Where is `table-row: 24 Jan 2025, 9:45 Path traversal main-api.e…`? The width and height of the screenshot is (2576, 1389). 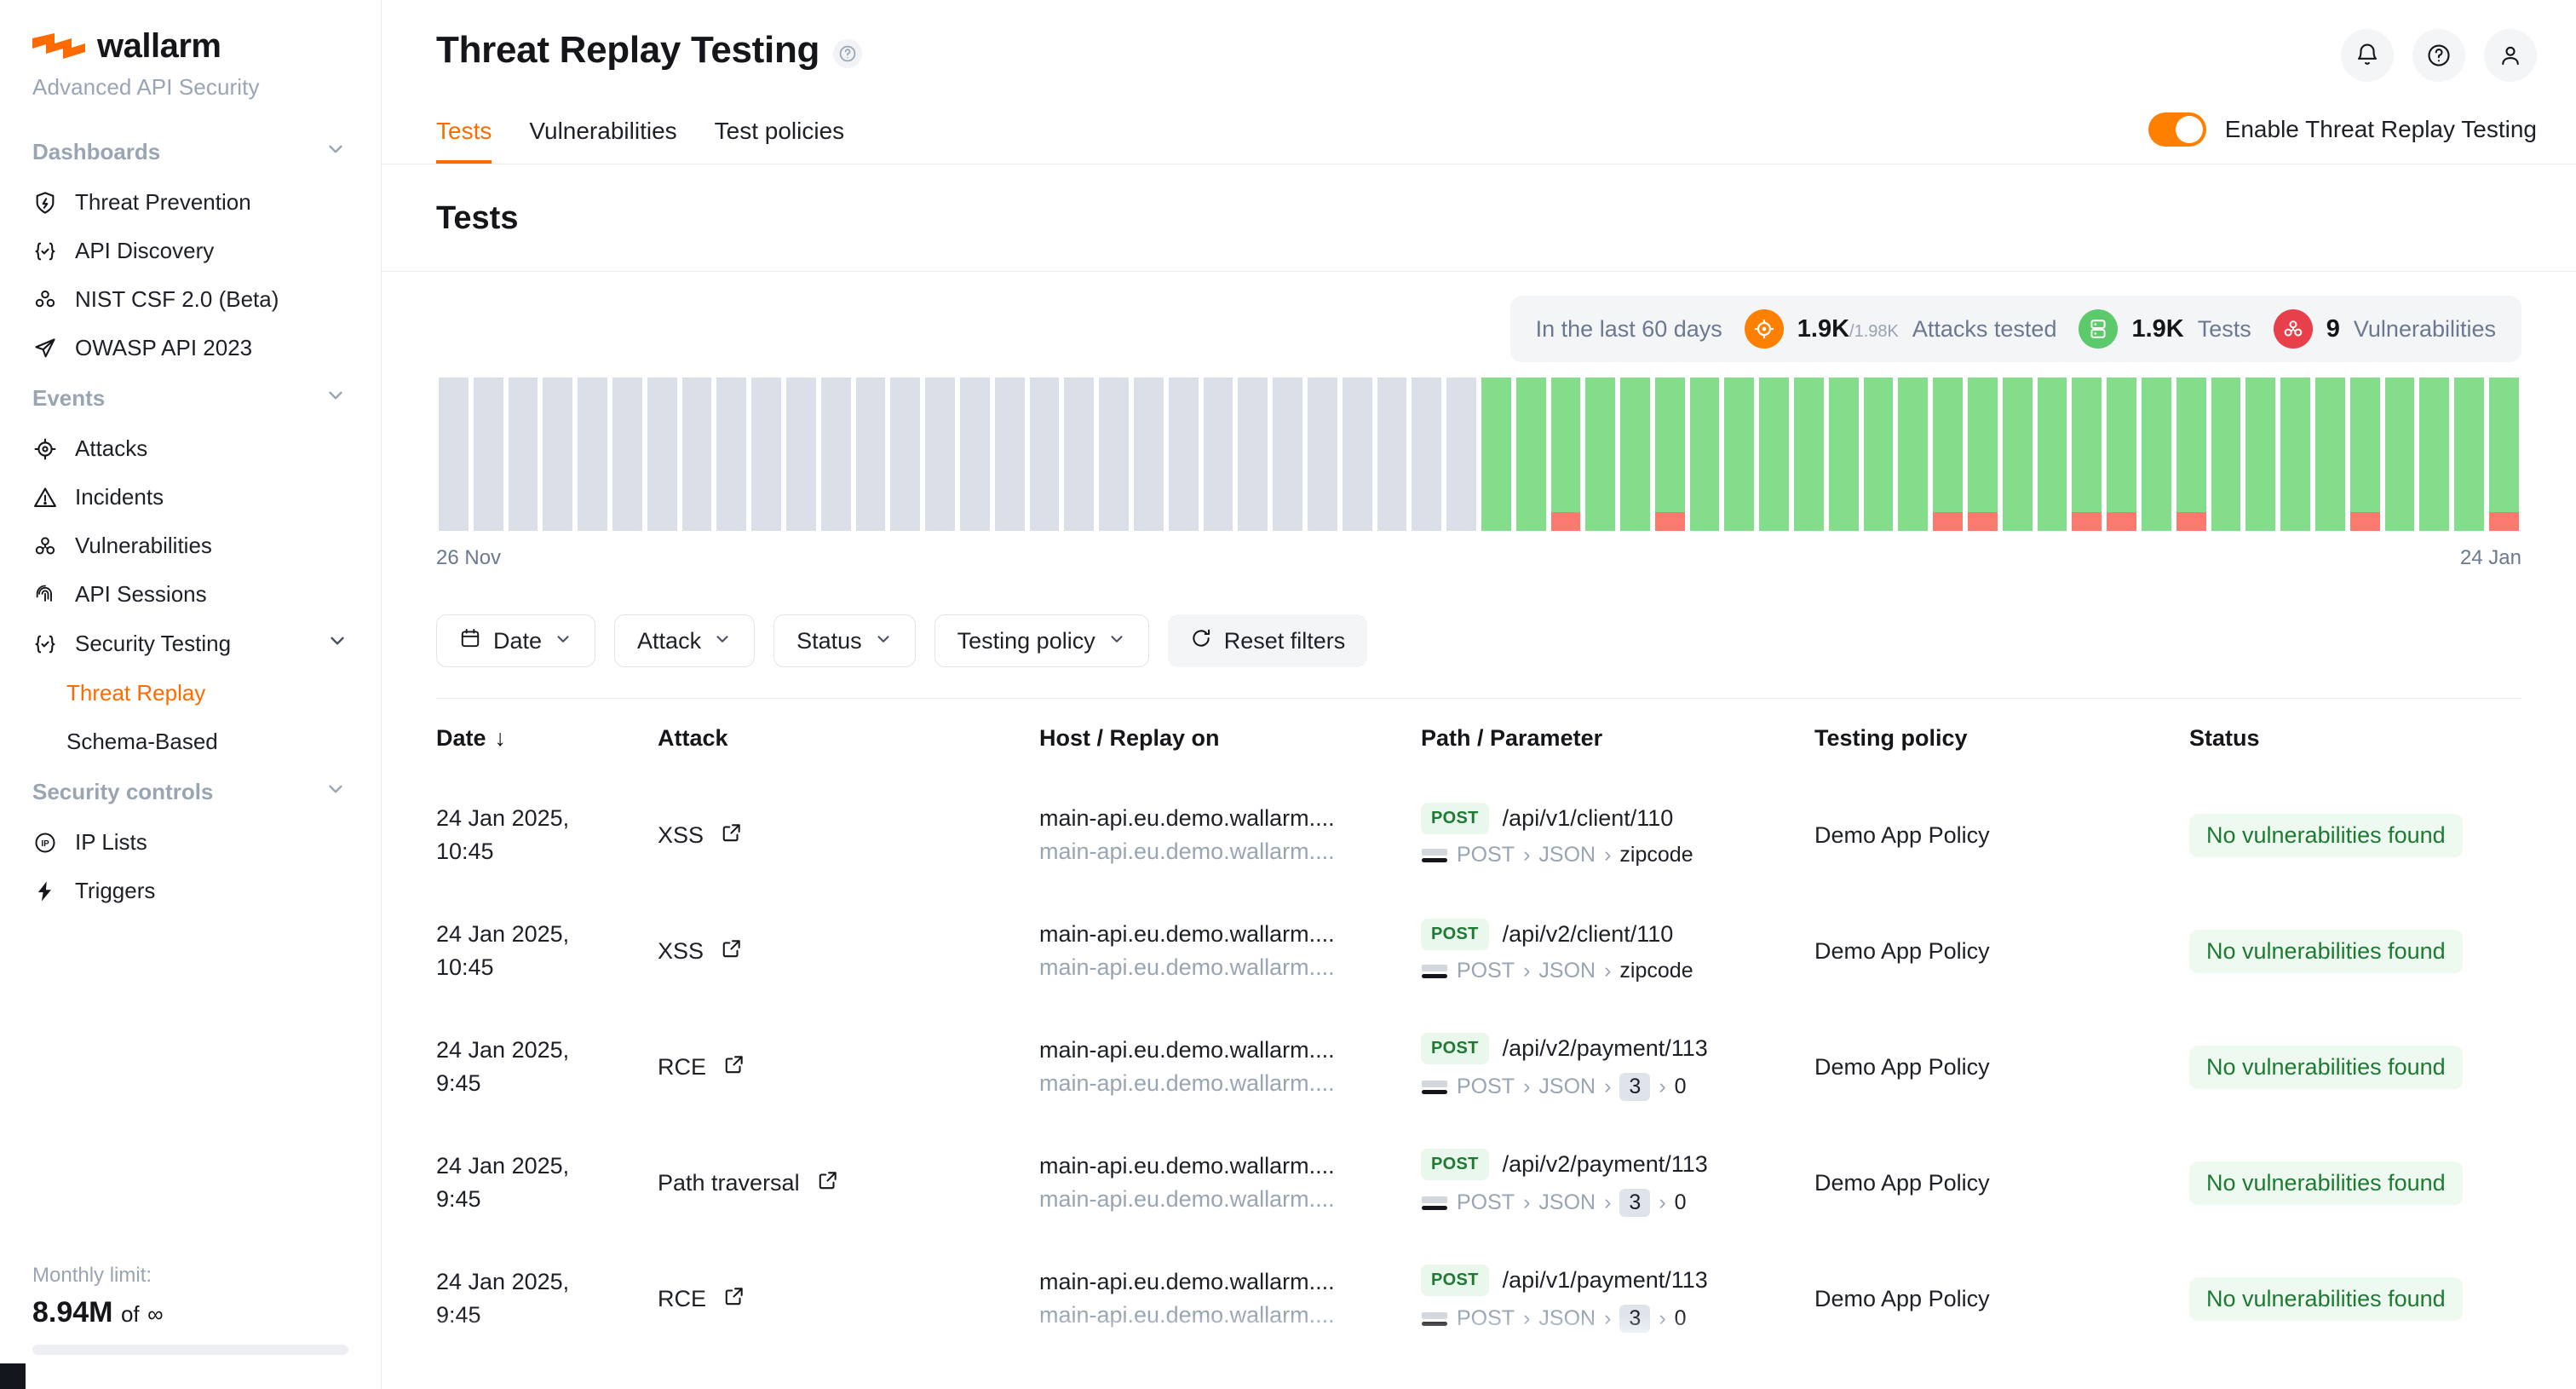
table-row: 24 Jan 2025, 9:45 Path traversal main-api.e… is located at coordinates (1478, 1183).